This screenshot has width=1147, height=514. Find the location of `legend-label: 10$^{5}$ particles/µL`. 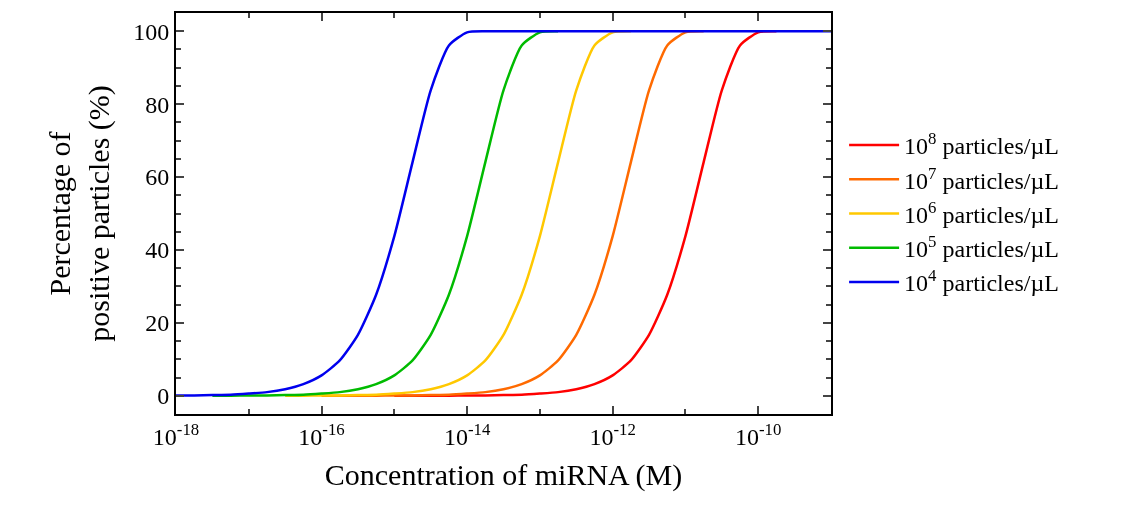

legend-label: 10$^{5}$ particles/µL is located at coordinates (981, 247).